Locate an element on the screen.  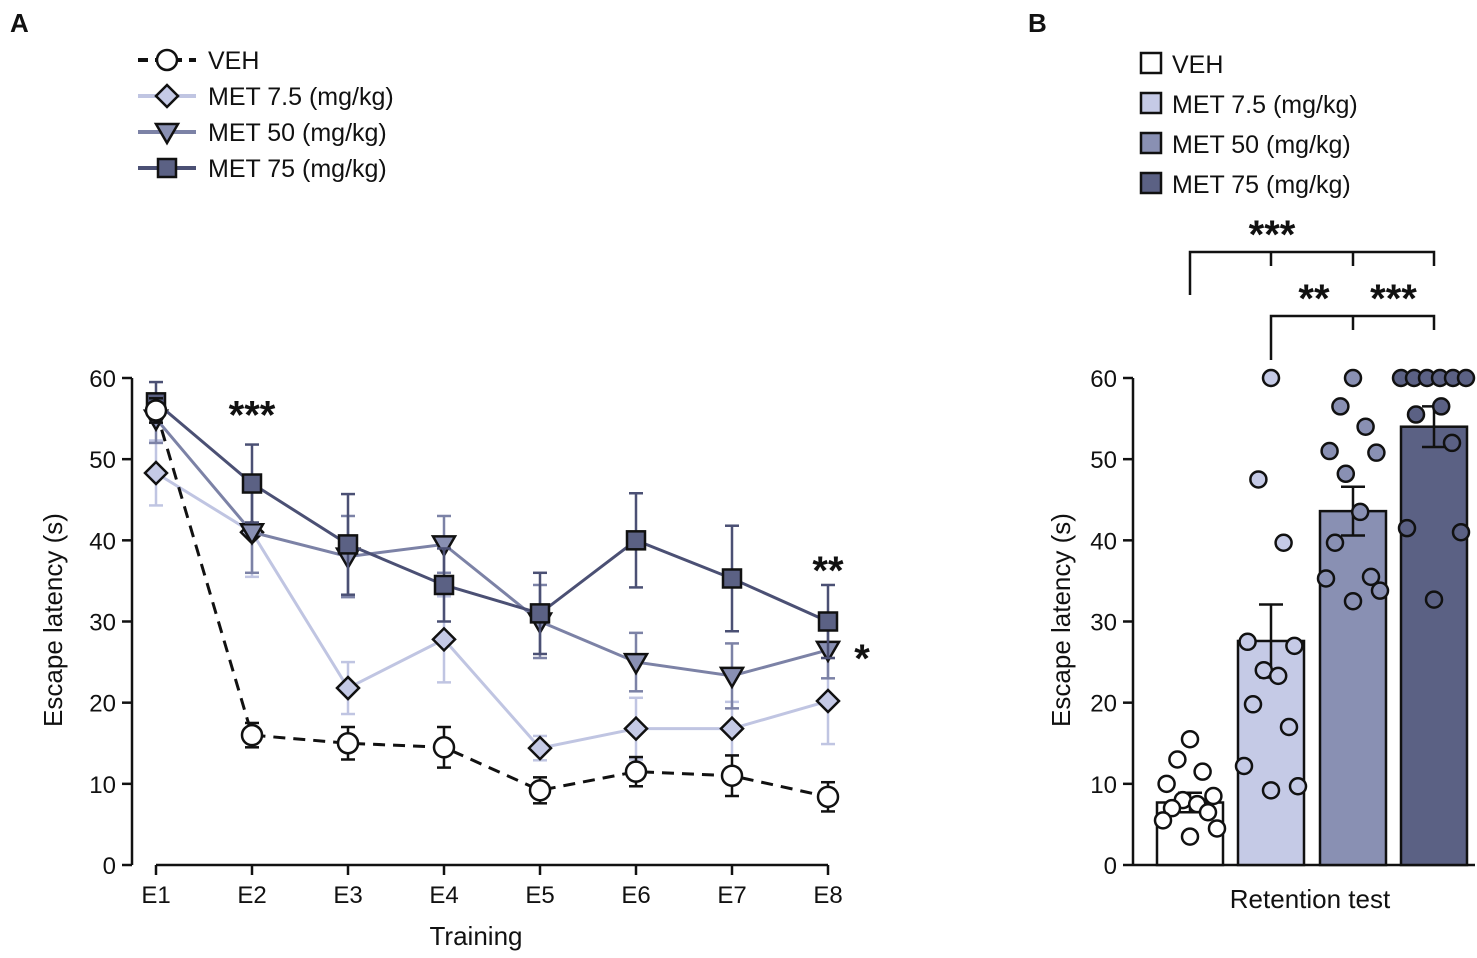
y-tick-label: 20 is located at coordinates (102, 704).